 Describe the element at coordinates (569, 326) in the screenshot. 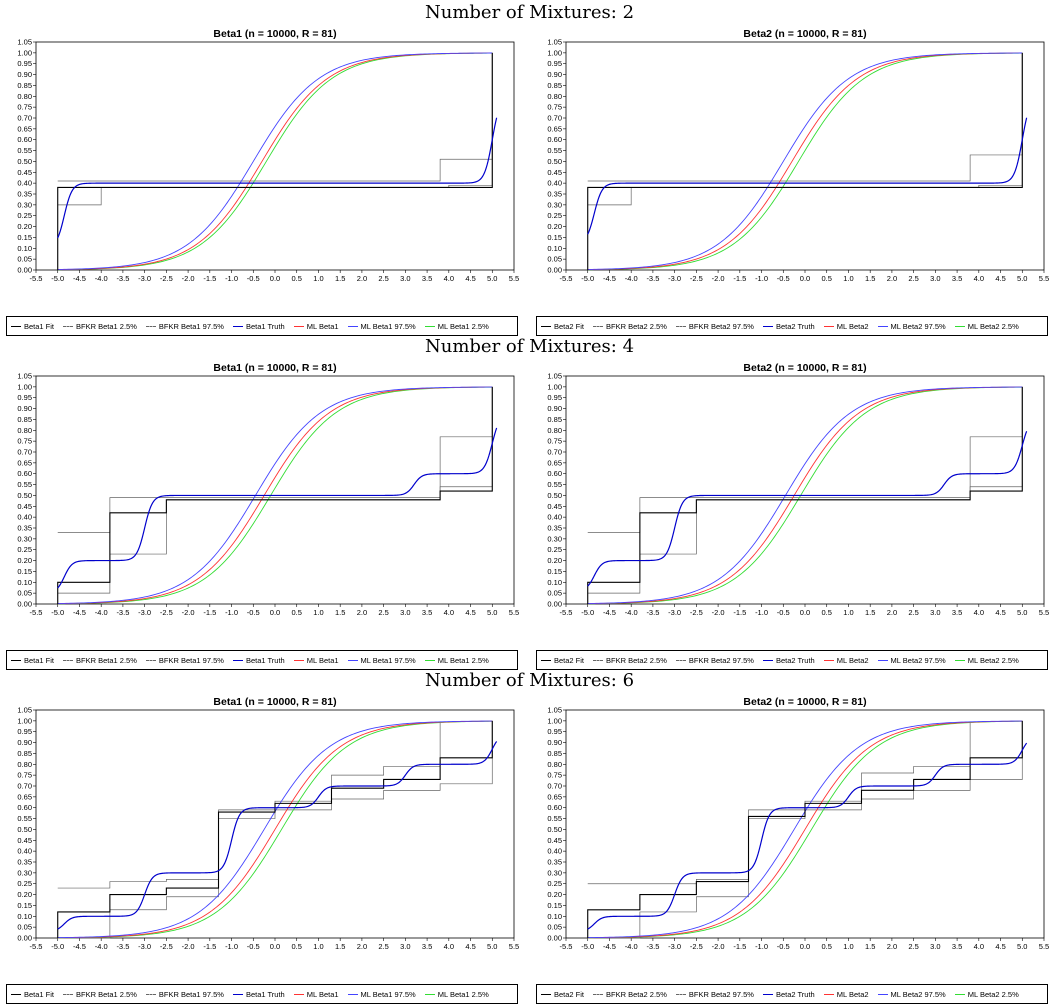

I see `legend-label: Beta2 Fit` at that location.